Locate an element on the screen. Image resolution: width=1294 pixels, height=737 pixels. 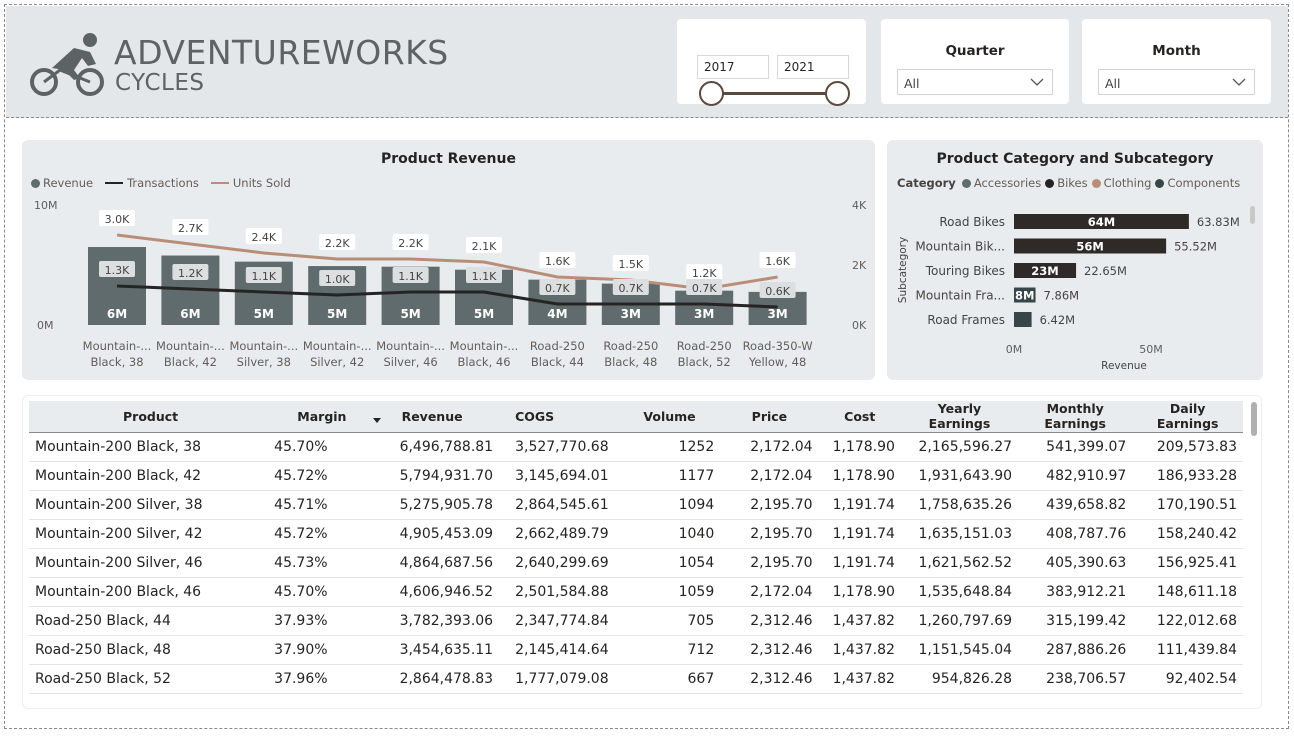
x-axis-title: Revenue is located at coordinates (1124, 366).